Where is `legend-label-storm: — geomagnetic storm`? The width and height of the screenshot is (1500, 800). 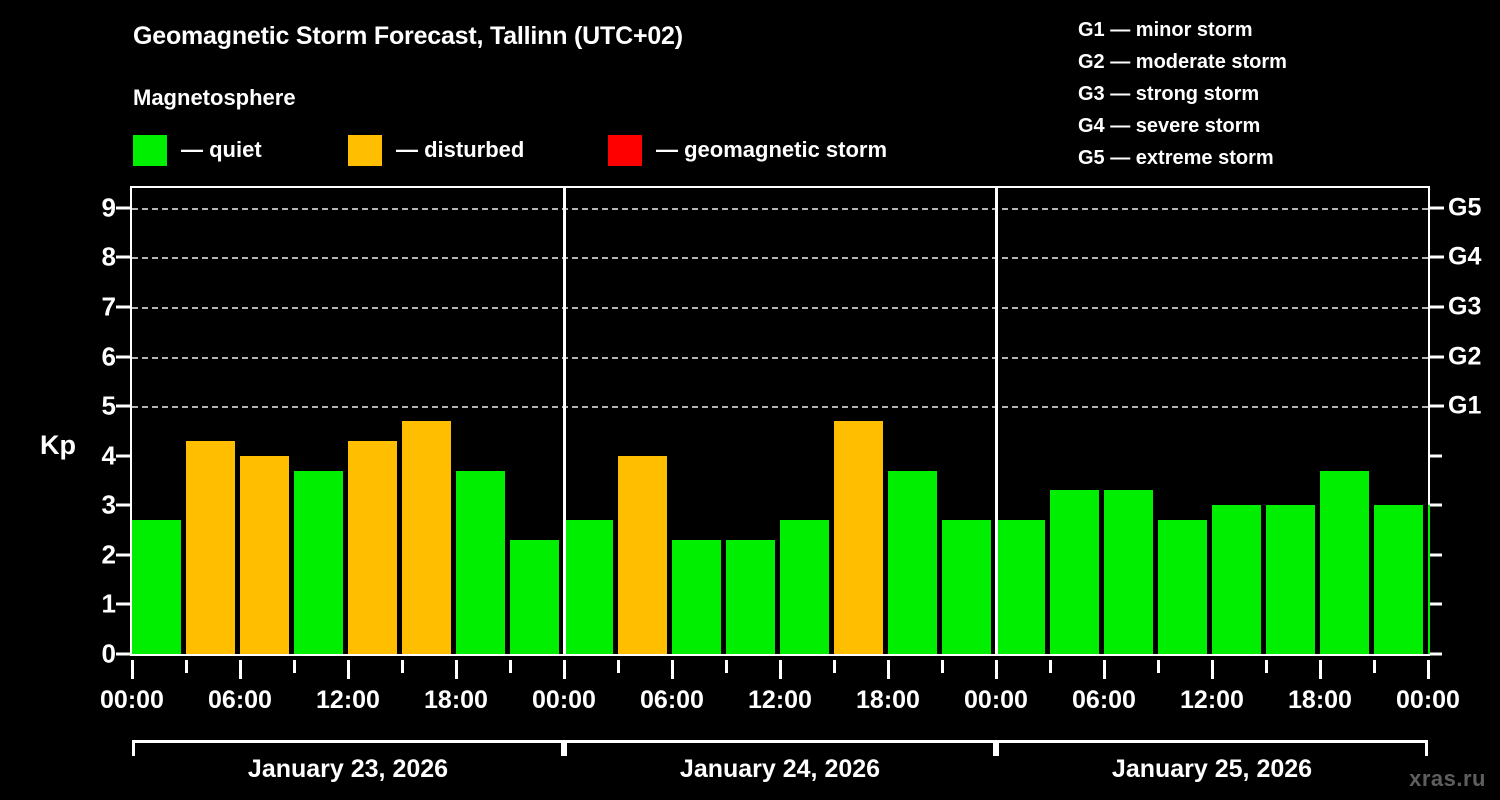
legend-label-storm: — geomagnetic storm is located at coordinates (772, 149).